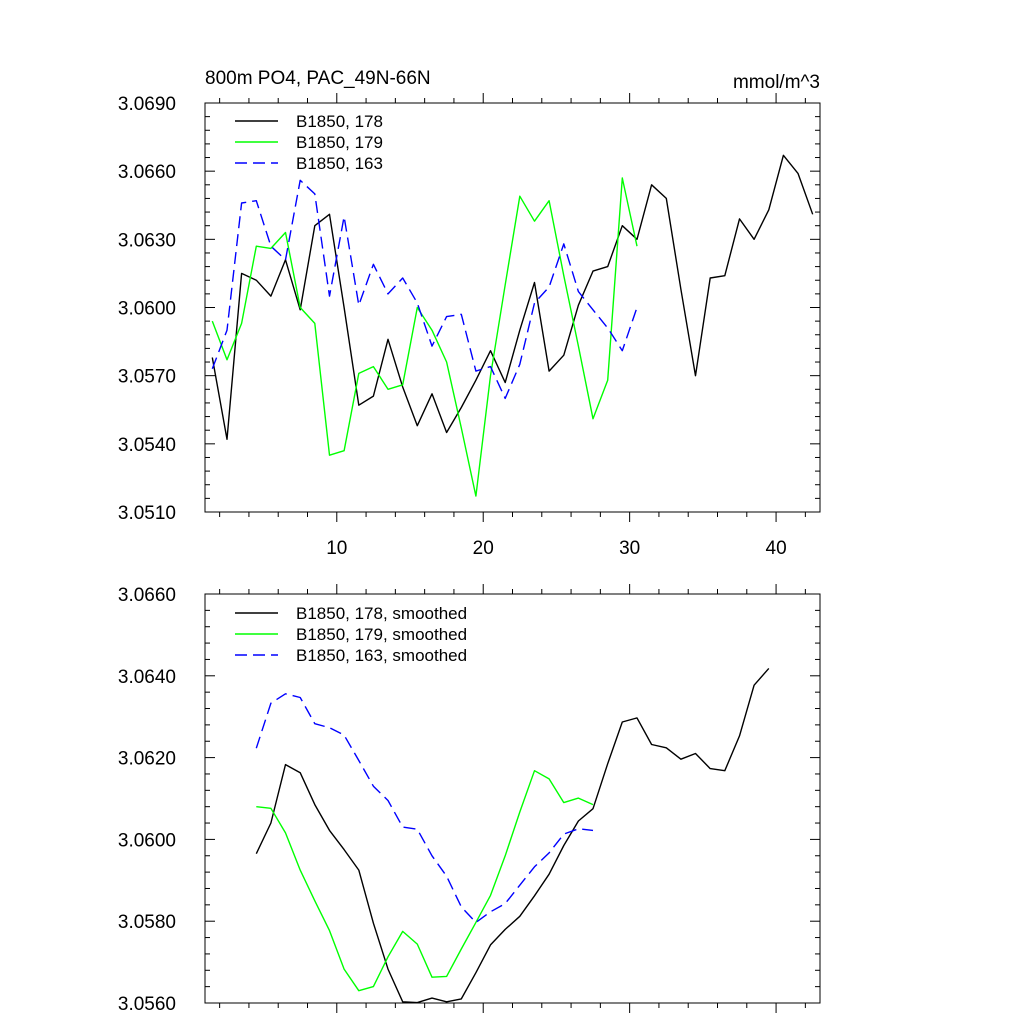 This screenshot has height=1029, width=1024. What do you see at coordinates (147, 309) in the screenshot?
I see `top-y-tick-label: 3.0600` at bounding box center [147, 309].